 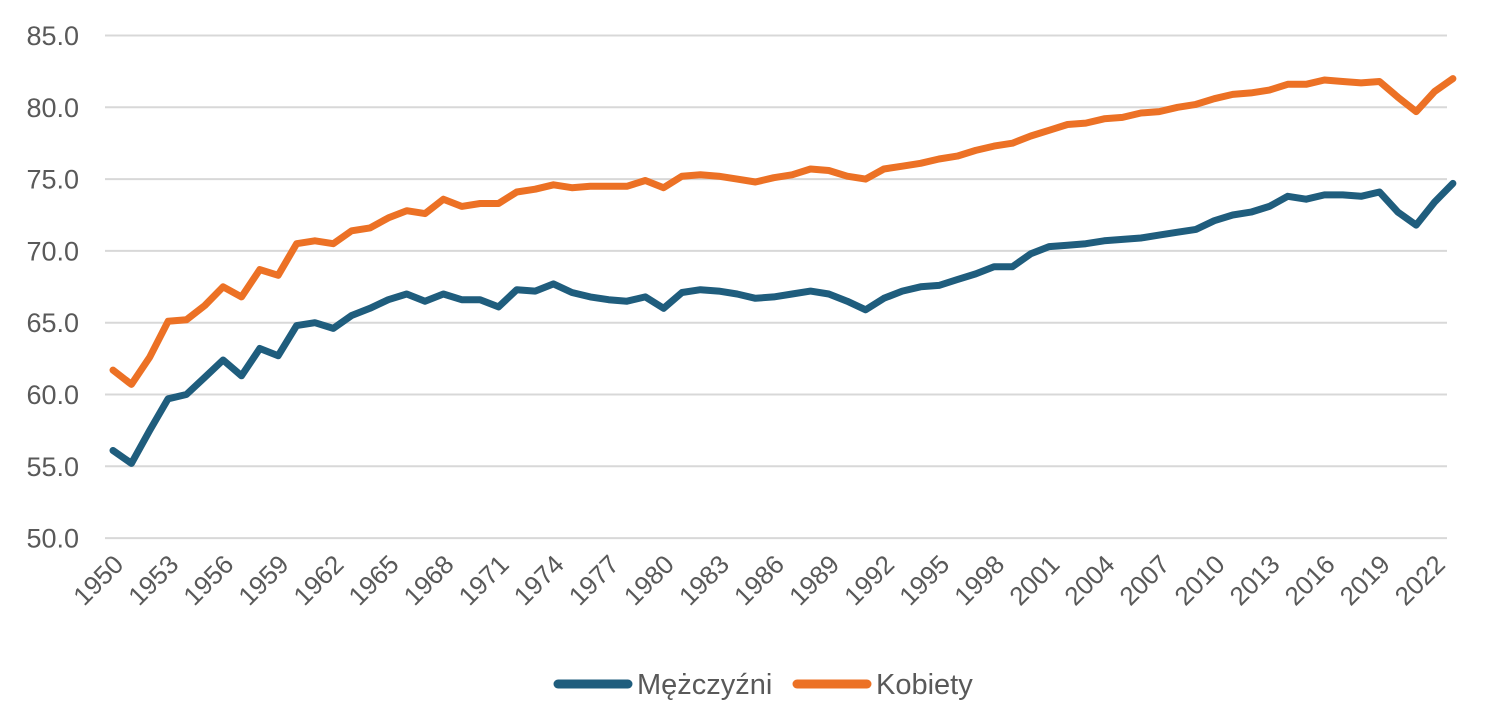 I want to click on x-tick-label: 1980, so click(x=649, y=580).